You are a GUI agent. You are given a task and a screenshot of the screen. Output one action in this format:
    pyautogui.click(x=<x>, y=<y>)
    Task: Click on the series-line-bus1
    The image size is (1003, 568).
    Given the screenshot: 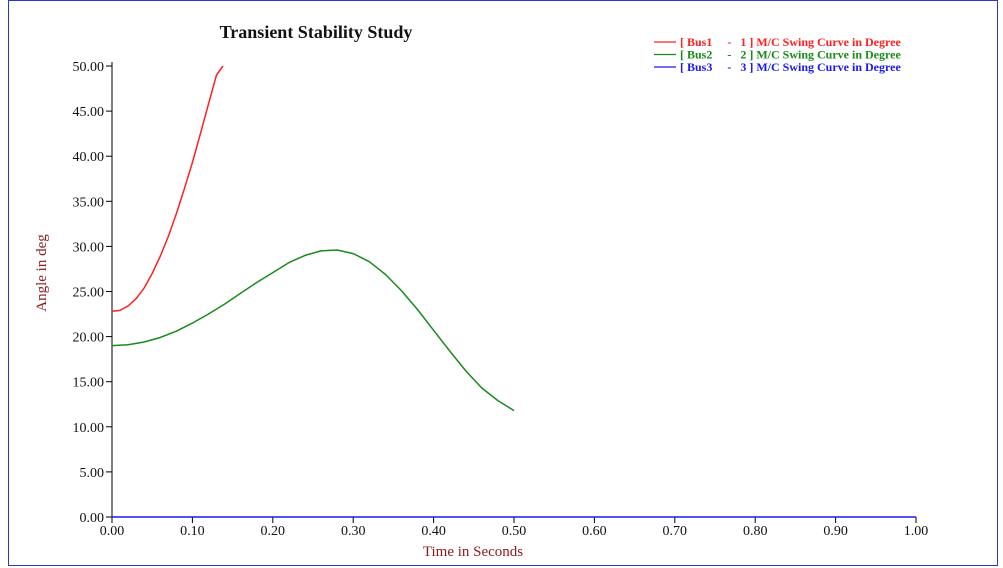 What is the action you would take?
    pyautogui.click(x=167, y=189)
    